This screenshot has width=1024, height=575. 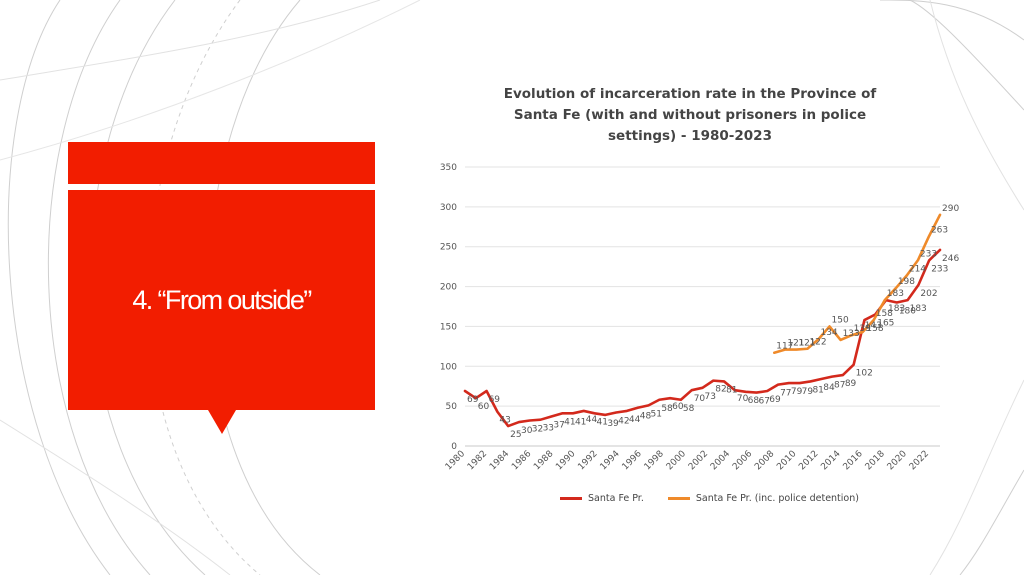 What do you see at coordinates (918, 309) in the screenshot?
I see `data-label-s1-41: 183` at bounding box center [918, 309].